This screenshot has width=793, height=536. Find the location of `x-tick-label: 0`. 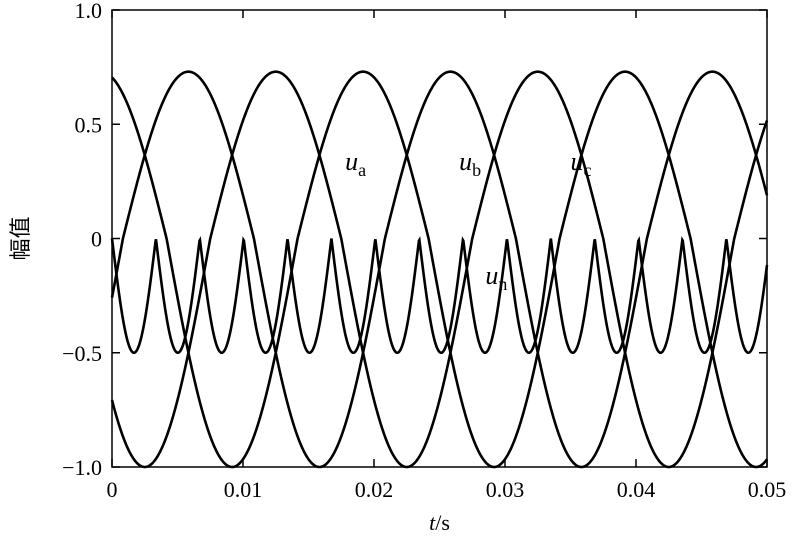

x-tick-label: 0 is located at coordinates (112, 489).